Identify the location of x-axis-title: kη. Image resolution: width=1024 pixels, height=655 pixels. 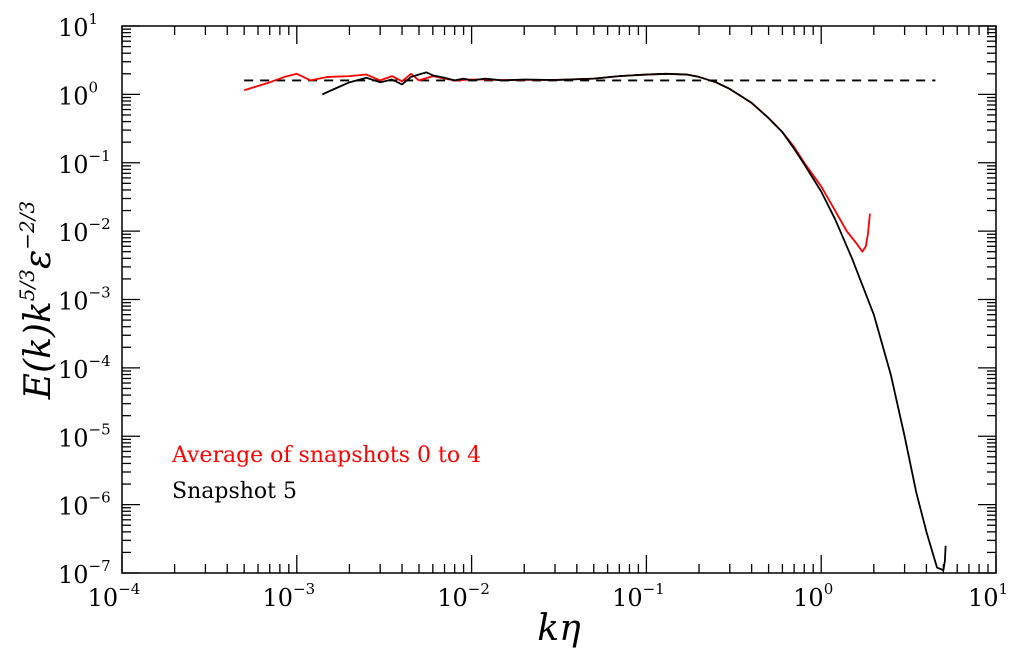
(559, 628).